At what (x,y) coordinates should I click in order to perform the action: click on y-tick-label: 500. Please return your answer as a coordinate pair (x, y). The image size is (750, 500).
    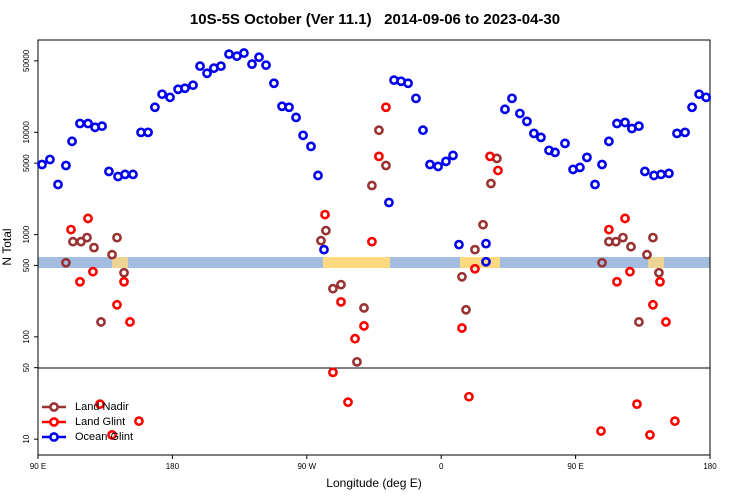
    Looking at the image, I should click on (26, 265).